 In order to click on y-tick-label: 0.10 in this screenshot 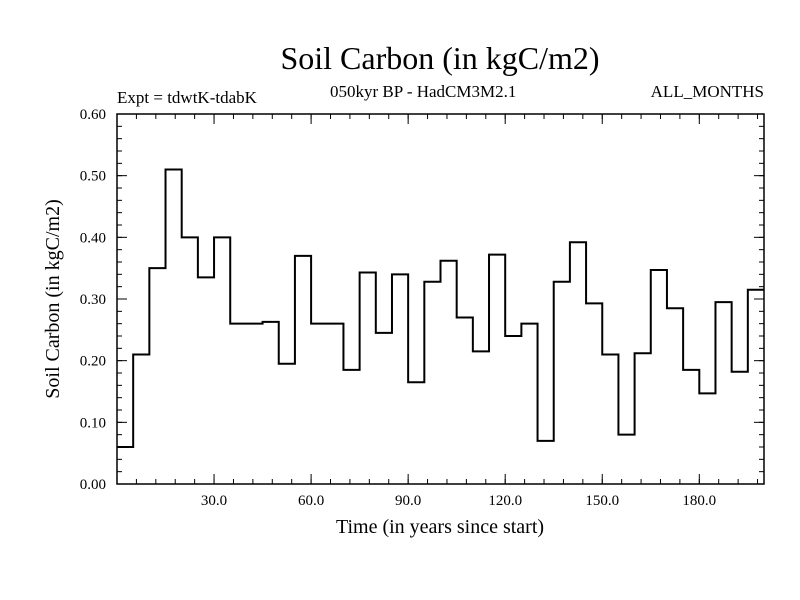, I will do `click(93, 423)`.